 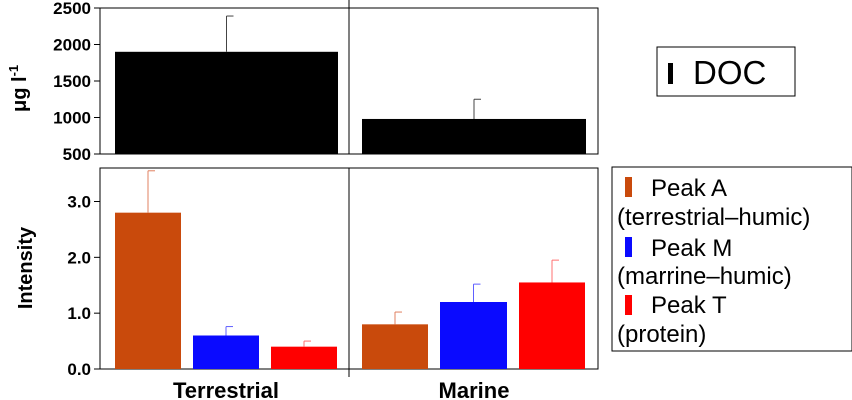 I want to click on legend-peak-a-swatch, so click(x=628, y=187).